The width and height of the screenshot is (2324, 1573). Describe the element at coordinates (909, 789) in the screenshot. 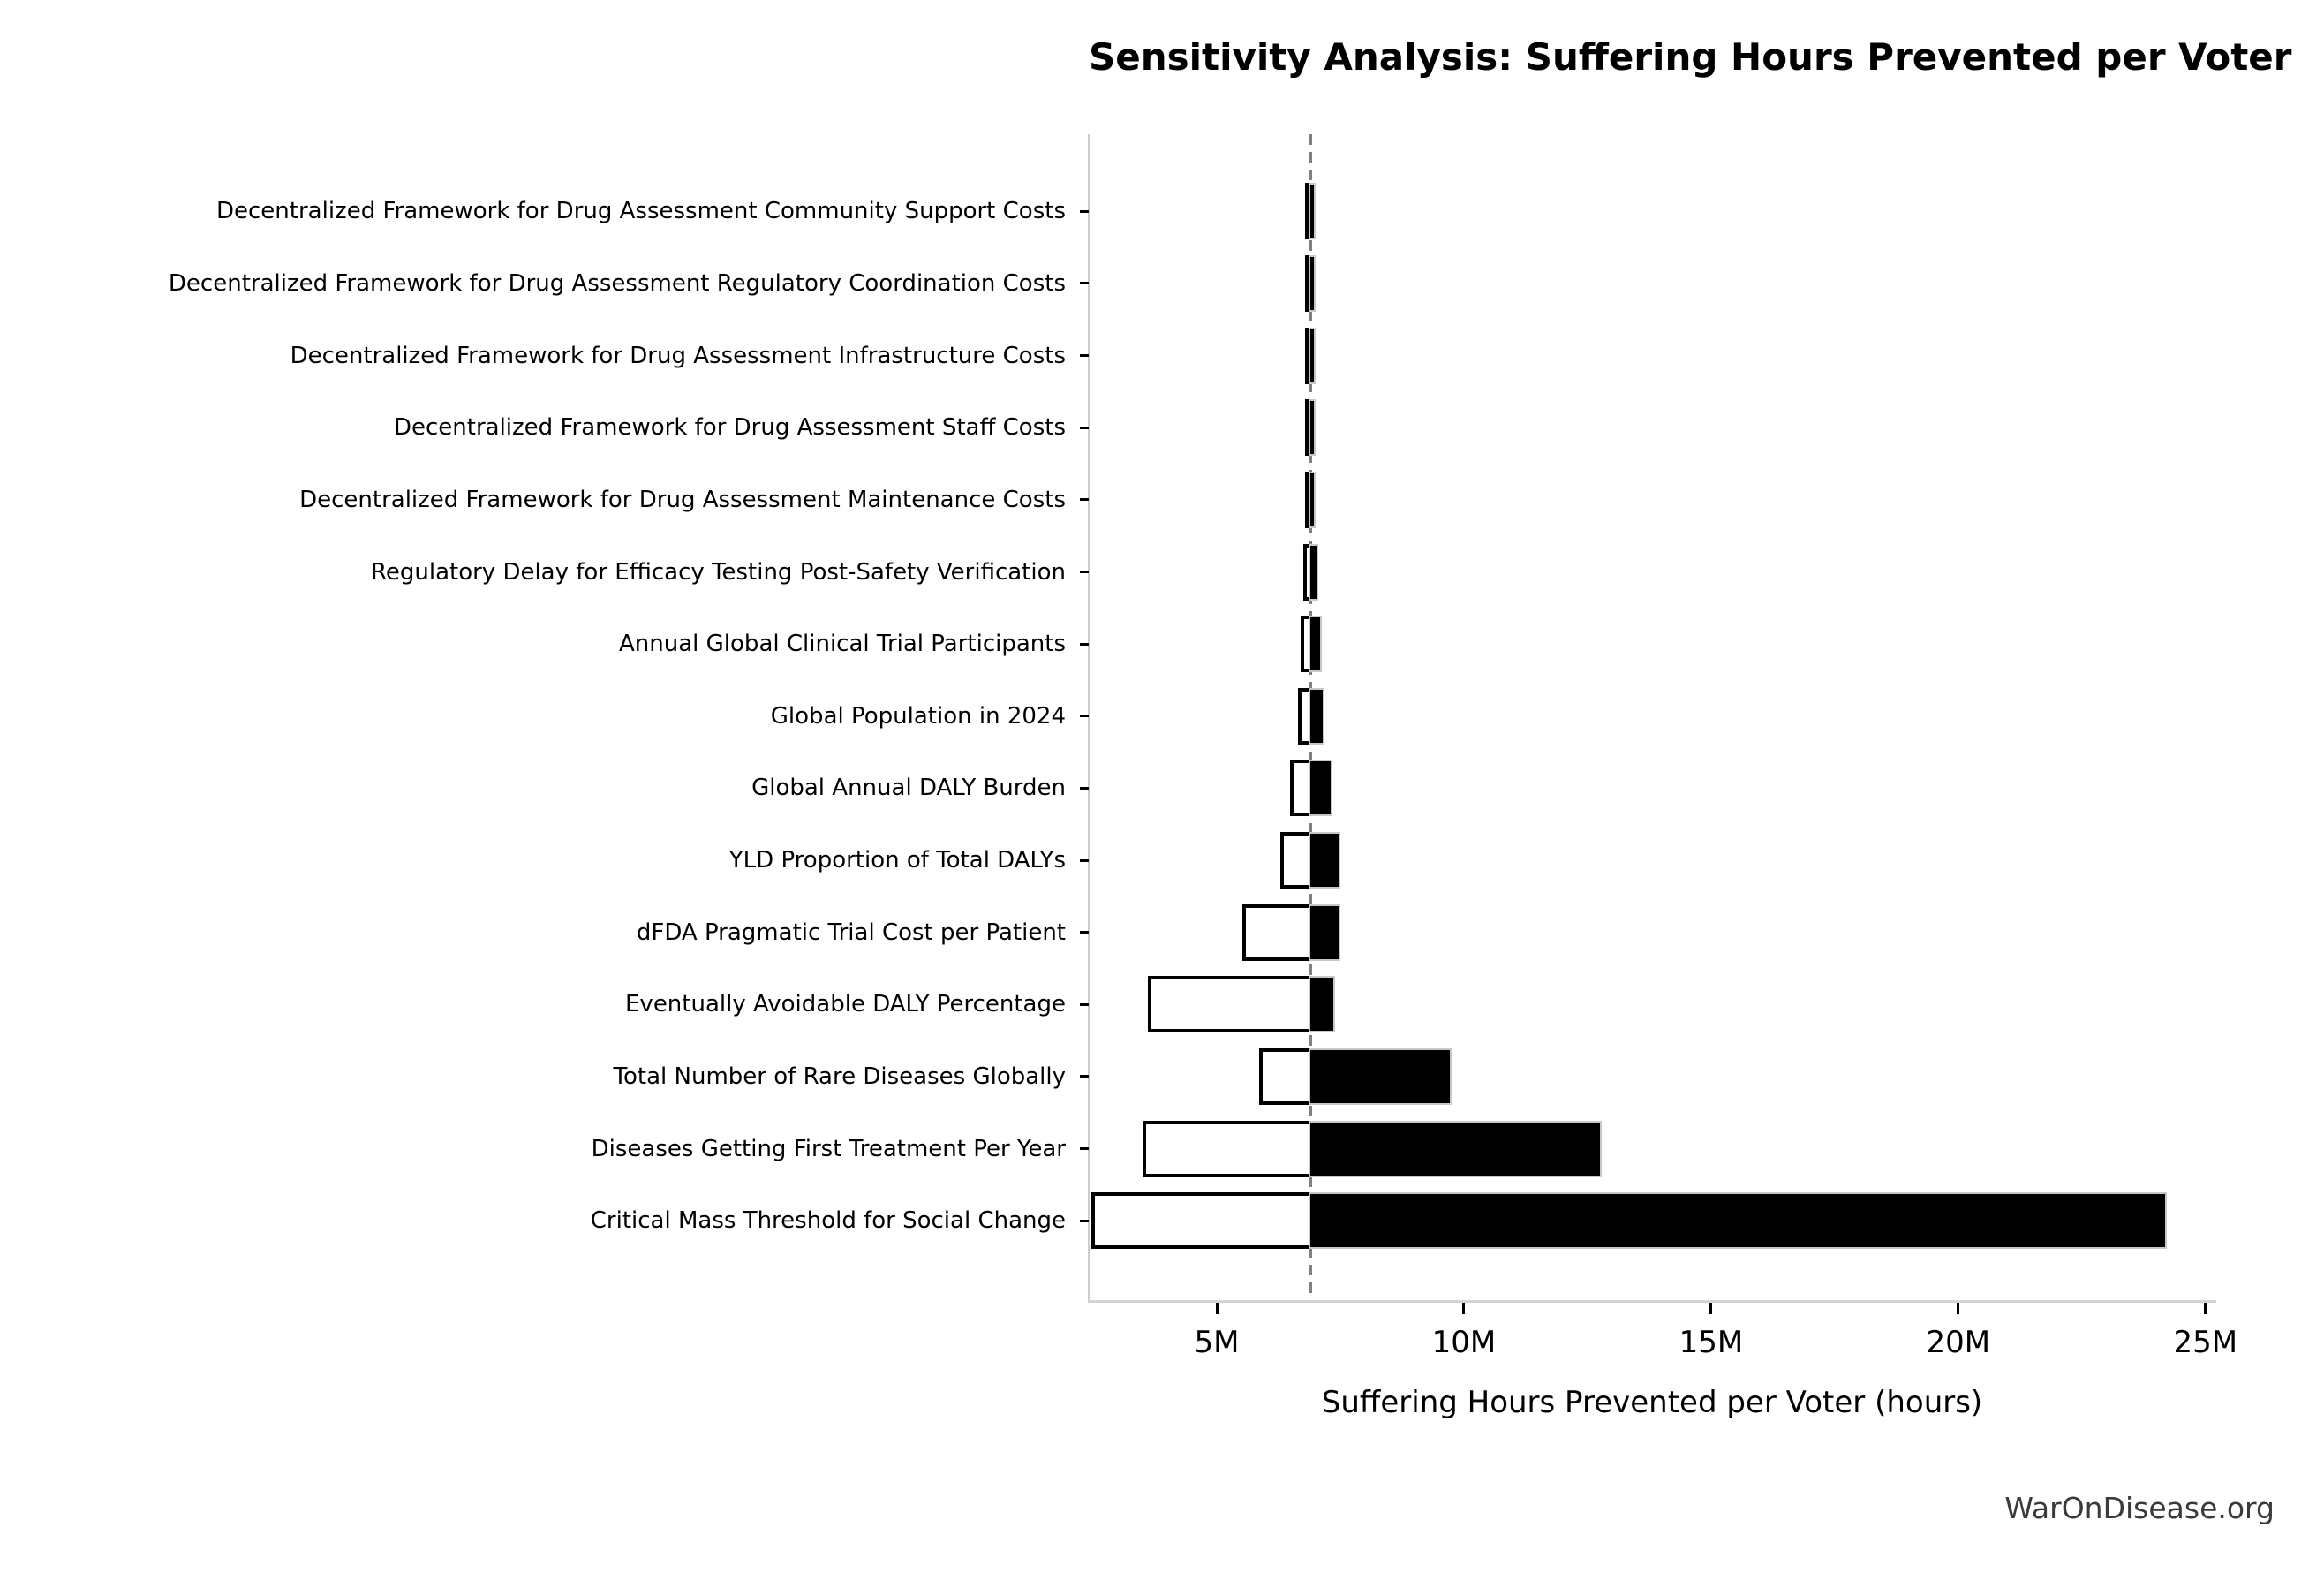

I see `y-axis-label: Global Annual DALY Burden` at that location.